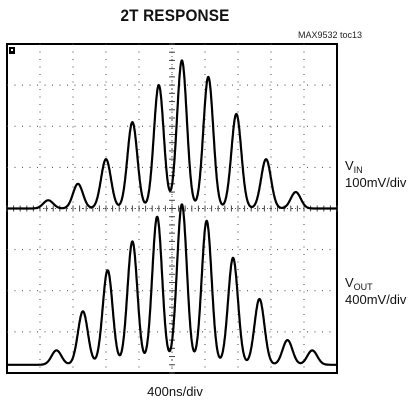 This screenshot has height=409, width=418. I want to click on vout-name: V, so click(349, 282).